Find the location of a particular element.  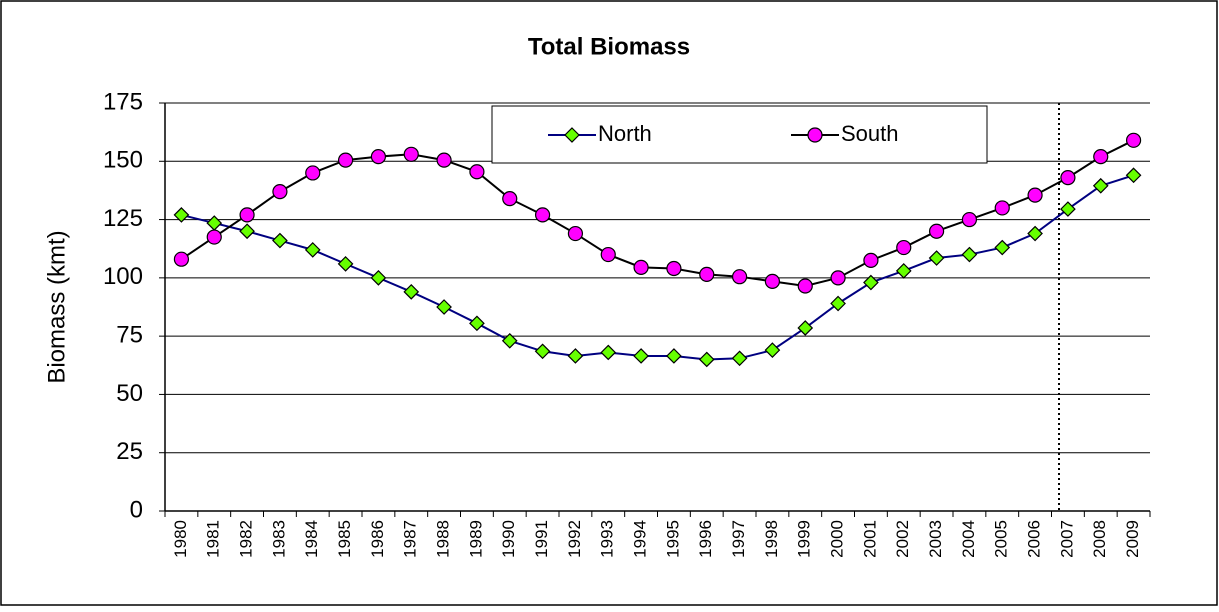

y-tick-label: 50 is located at coordinates (129, 393).